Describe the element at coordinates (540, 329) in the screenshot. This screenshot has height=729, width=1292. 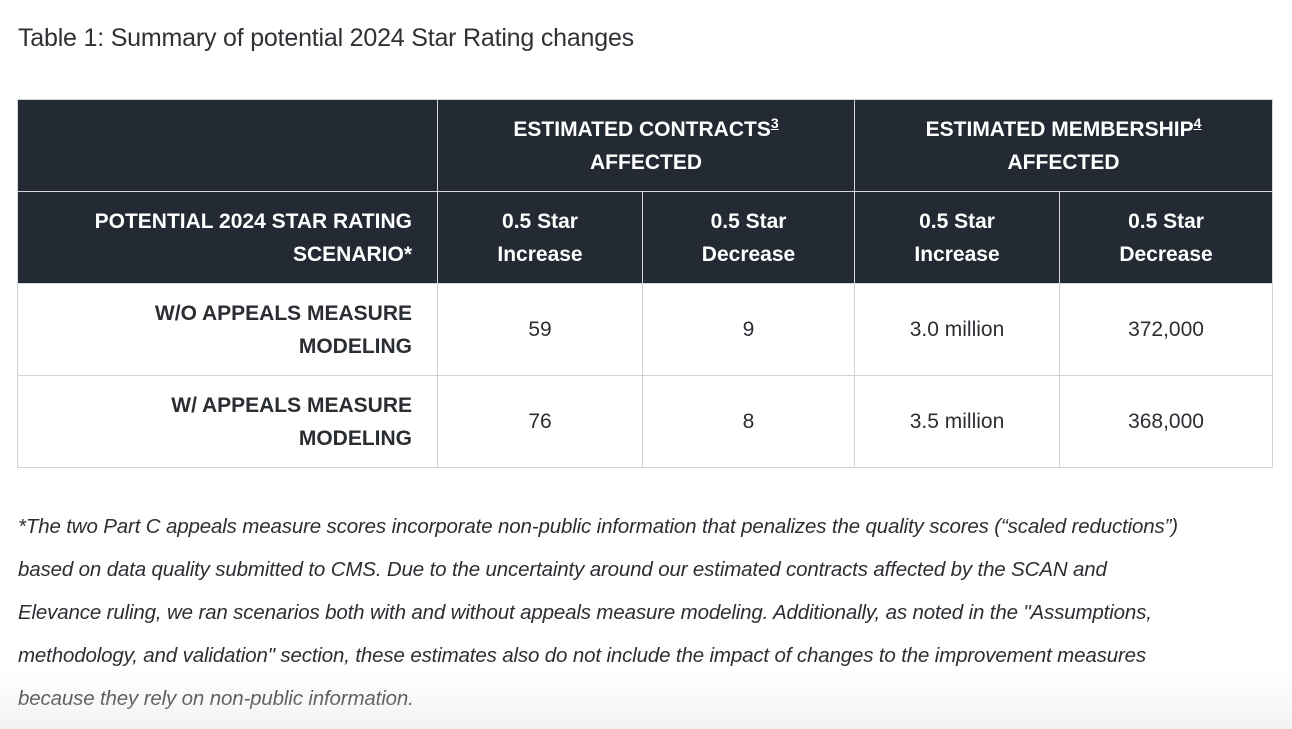
I see `contracts-increase-cell: 59` at that location.